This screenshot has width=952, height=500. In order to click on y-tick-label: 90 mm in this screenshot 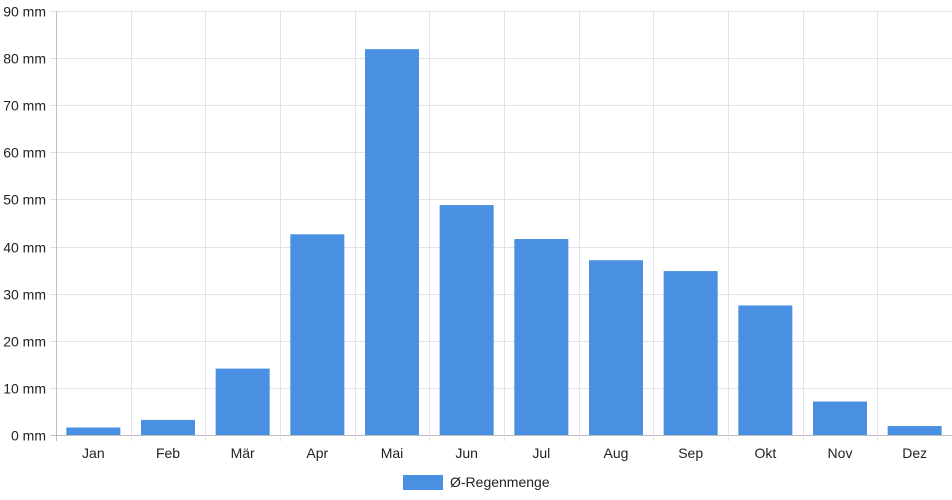, I will do `click(24, 12)`.